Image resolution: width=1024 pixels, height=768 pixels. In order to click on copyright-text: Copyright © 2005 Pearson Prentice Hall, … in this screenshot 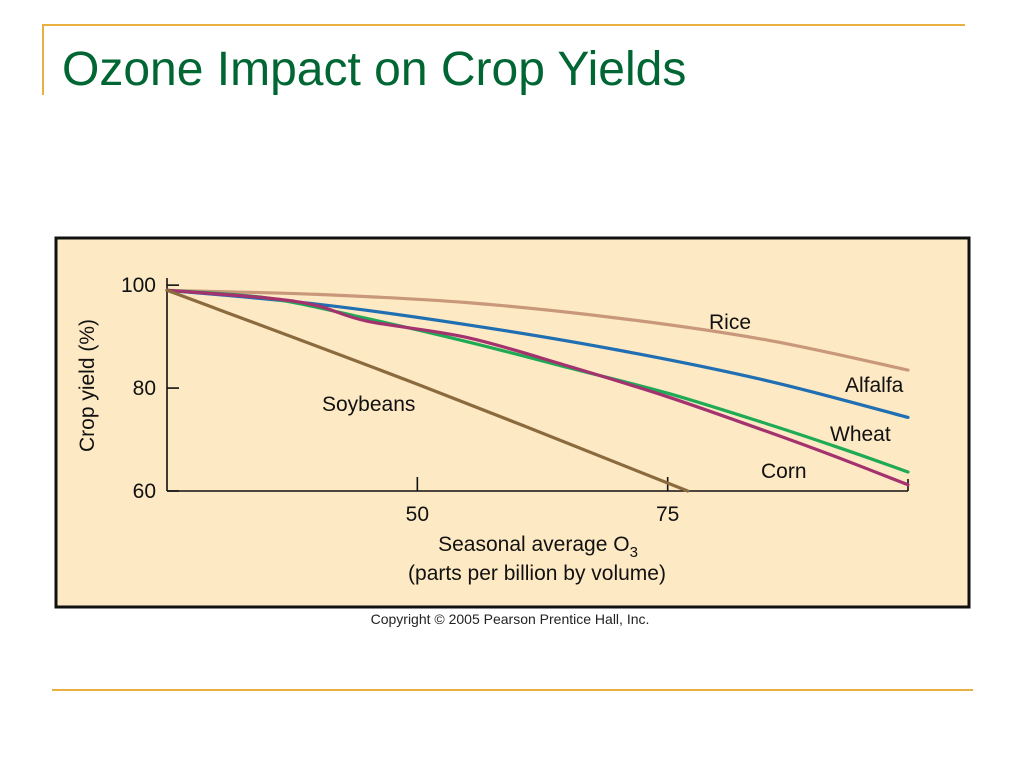, I will do `click(510, 619)`.